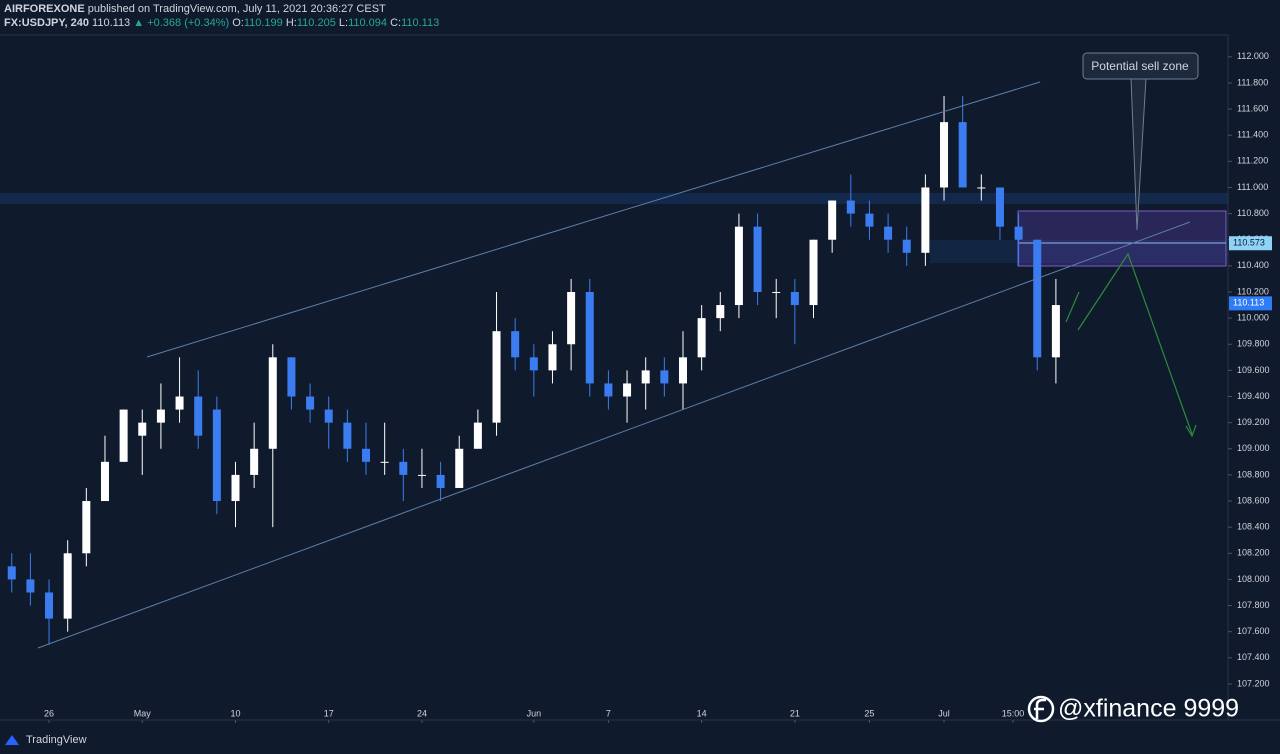 This screenshot has width=1280, height=754. Describe the element at coordinates (1253, 265) in the screenshot. I see `y-tick-label: 110.400` at that location.